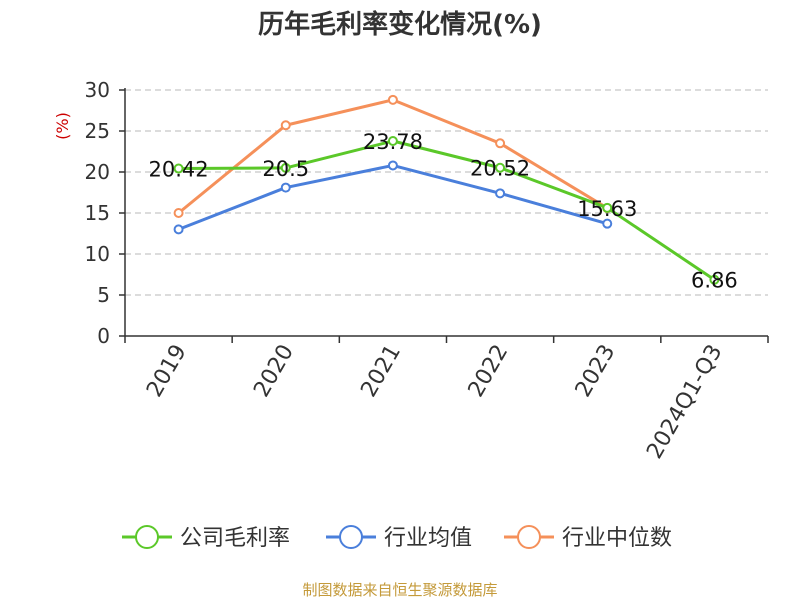 The width and height of the screenshot is (800, 600). I want to click on legend-item: 公司毛利率, so click(206, 538).